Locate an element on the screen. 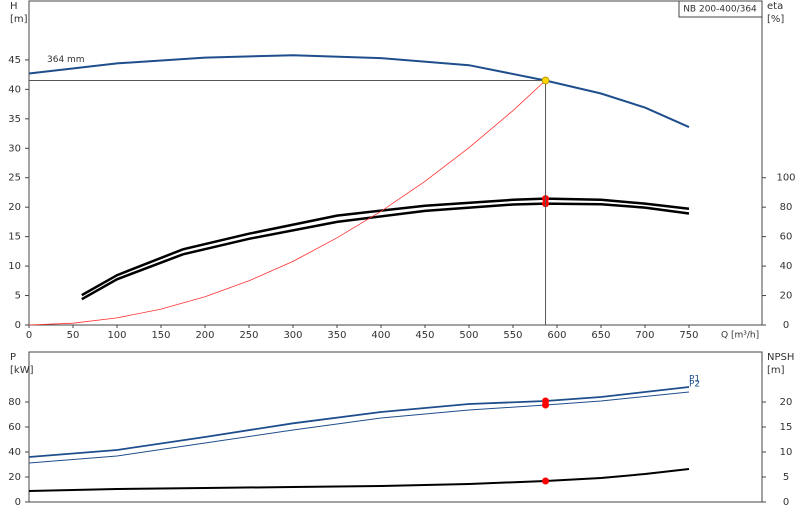 The height and width of the screenshot is (520, 800). x-tick-label: 200 is located at coordinates (204, 335).